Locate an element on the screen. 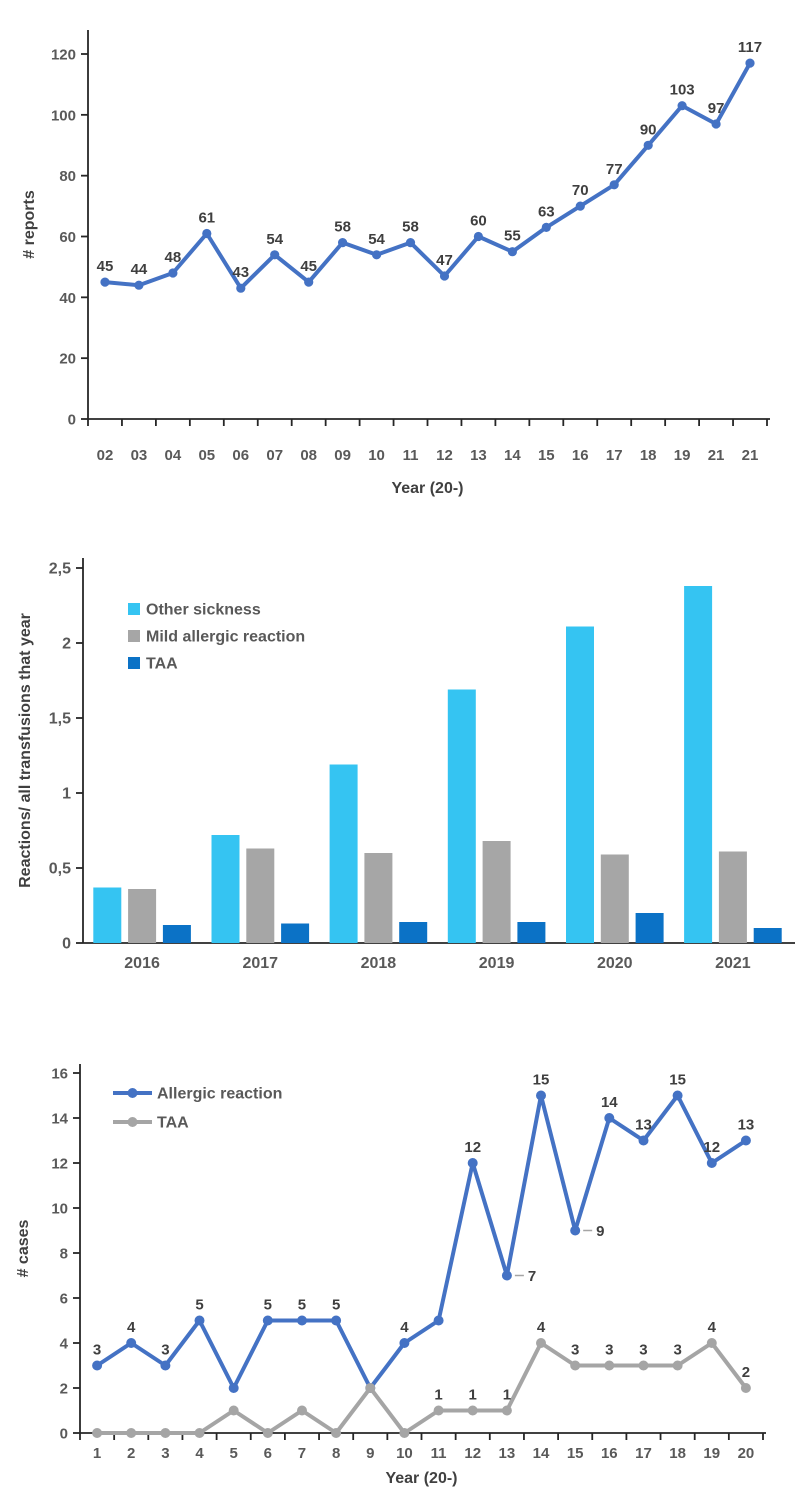  data-label: 58 is located at coordinates (410, 227).